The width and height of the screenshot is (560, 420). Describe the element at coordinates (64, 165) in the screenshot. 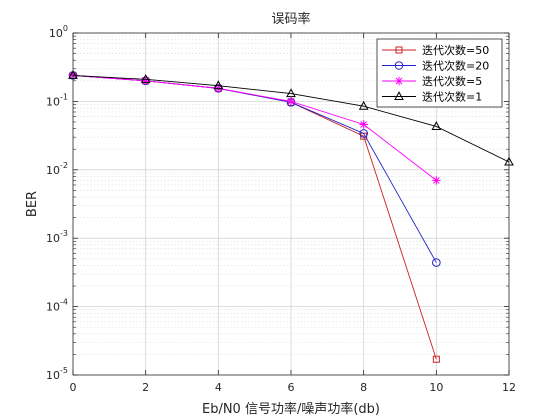

I see `y-tick-label-exponent: -2` at that location.